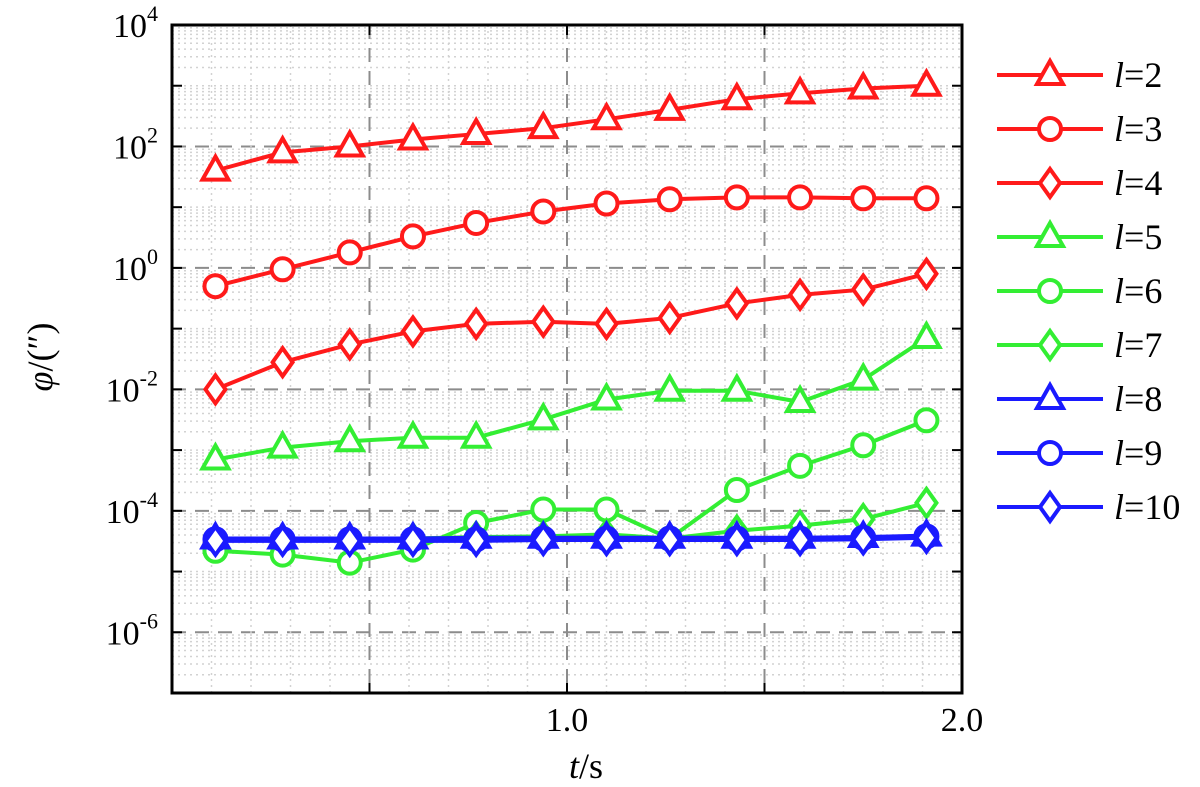  What do you see at coordinates (135, 23) in the screenshot?
I see `y-tick-label: 10⁴` at bounding box center [135, 23].